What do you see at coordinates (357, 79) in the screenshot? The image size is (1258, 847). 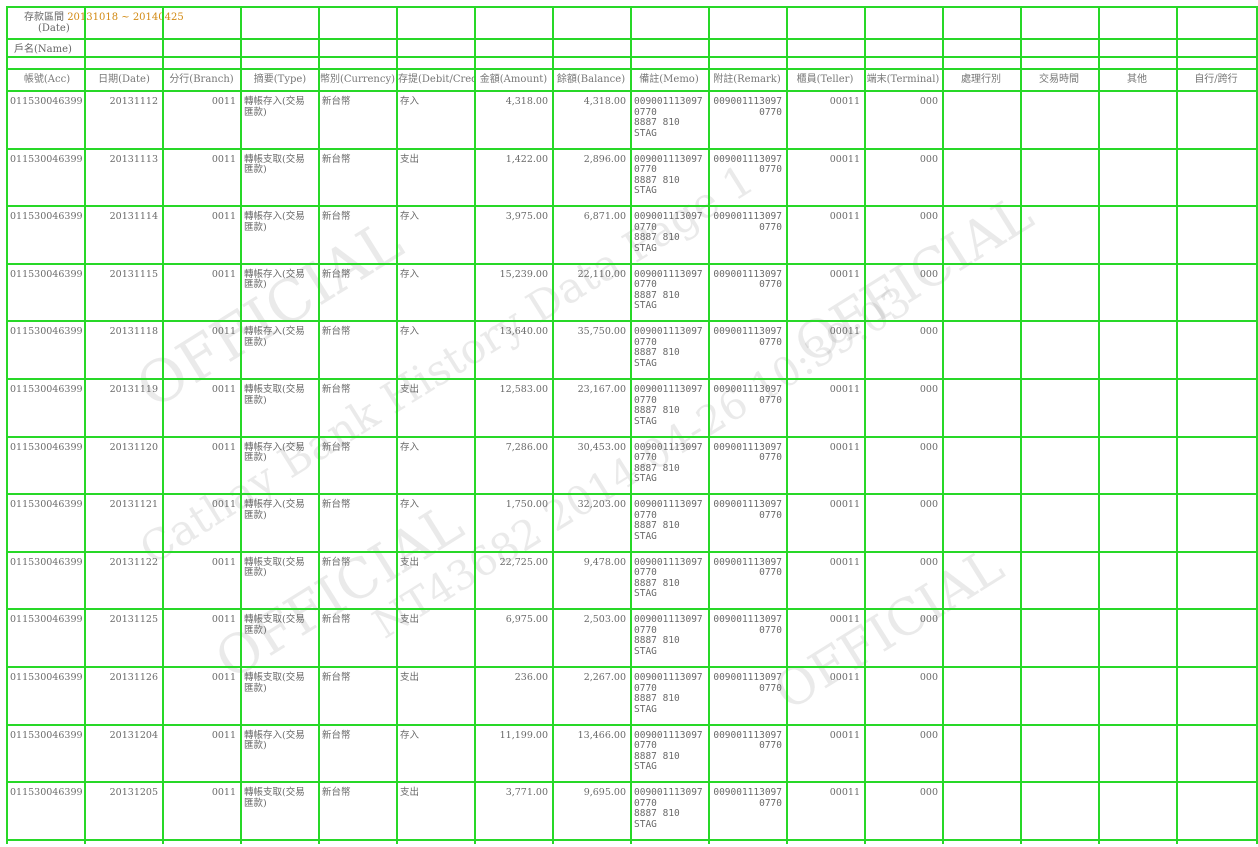 I see `col-currency: 幣別(Currency)` at bounding box center [357, 79].